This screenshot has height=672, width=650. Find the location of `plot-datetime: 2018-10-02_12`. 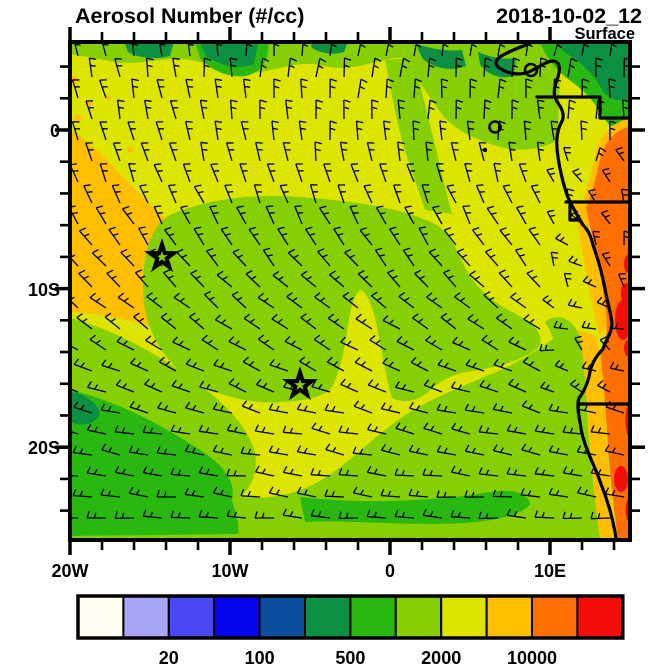

plot-datetime: 2018-10-02_12 is located at coordinates (569, 16).